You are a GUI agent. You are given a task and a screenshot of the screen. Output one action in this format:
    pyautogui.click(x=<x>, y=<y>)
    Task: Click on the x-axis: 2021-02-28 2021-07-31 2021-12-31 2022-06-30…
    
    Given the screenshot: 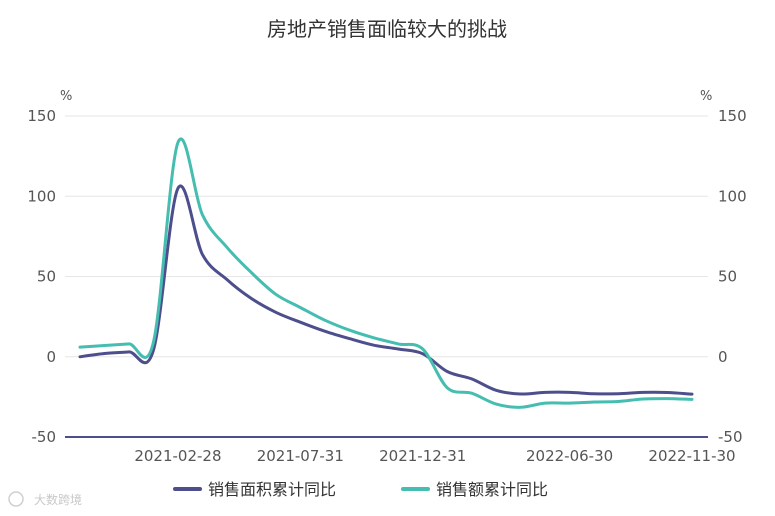 What is the action you would take?
    pyautogui.click(x=434, y=456)
    